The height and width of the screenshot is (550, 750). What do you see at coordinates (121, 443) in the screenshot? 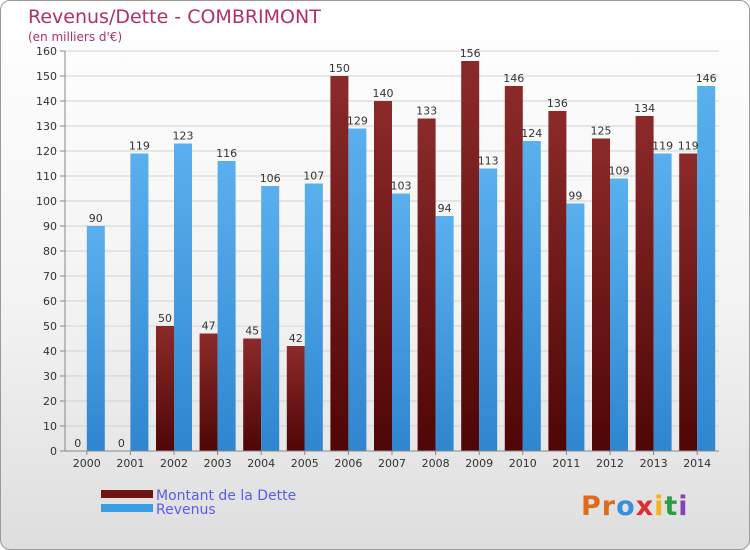
I see `data-label: 0` at bounding box center [121, 443].